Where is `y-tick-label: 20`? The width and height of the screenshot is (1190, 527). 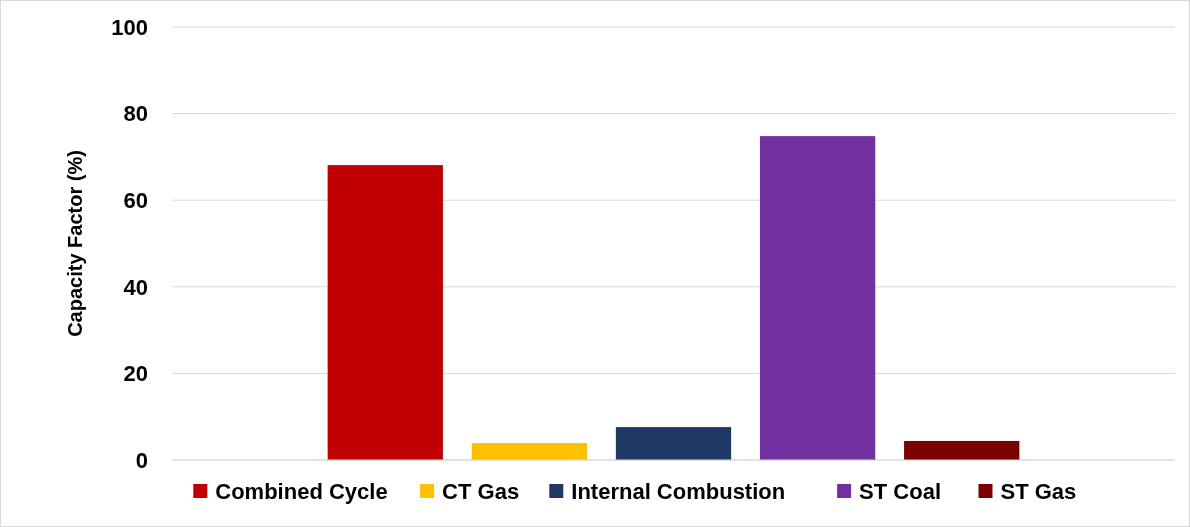
y-tick-label: 20 is located at coordinates (135, 374).